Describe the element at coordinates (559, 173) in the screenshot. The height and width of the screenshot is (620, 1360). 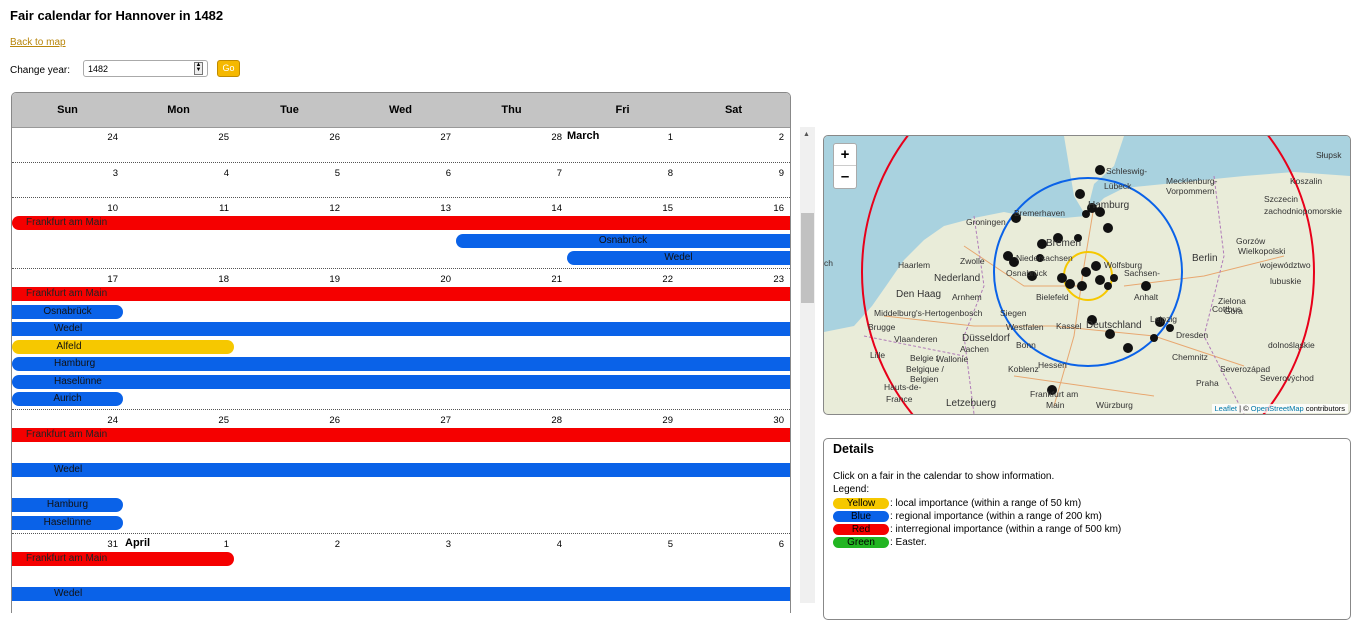
I see `day-number: 7` at that location.